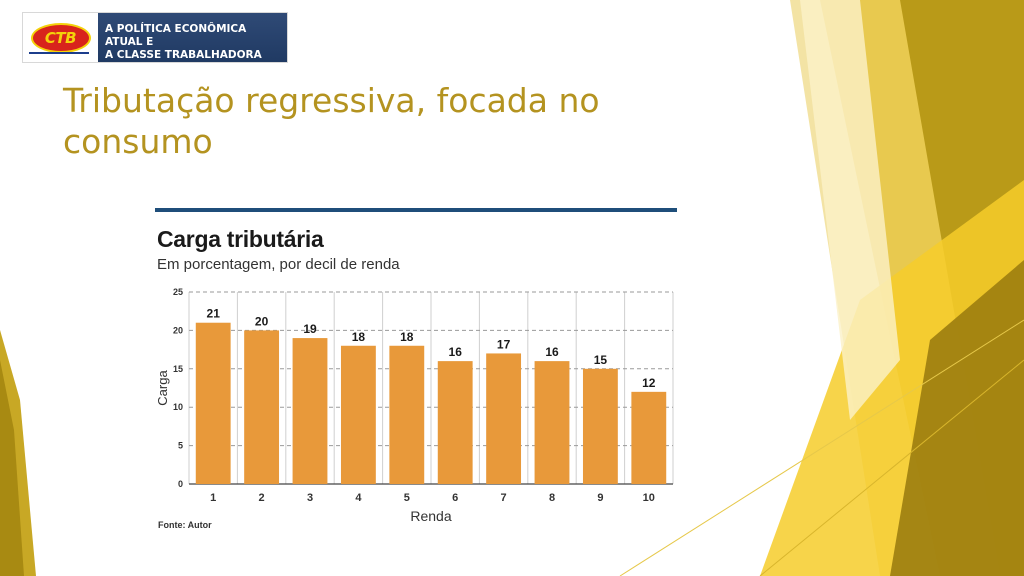 This screenshot has width=1024, height=576. What do you see at coordinates (213, 498) in the screenshot?
I see `x-tick-label: 1` at bounding box center [213, 498].